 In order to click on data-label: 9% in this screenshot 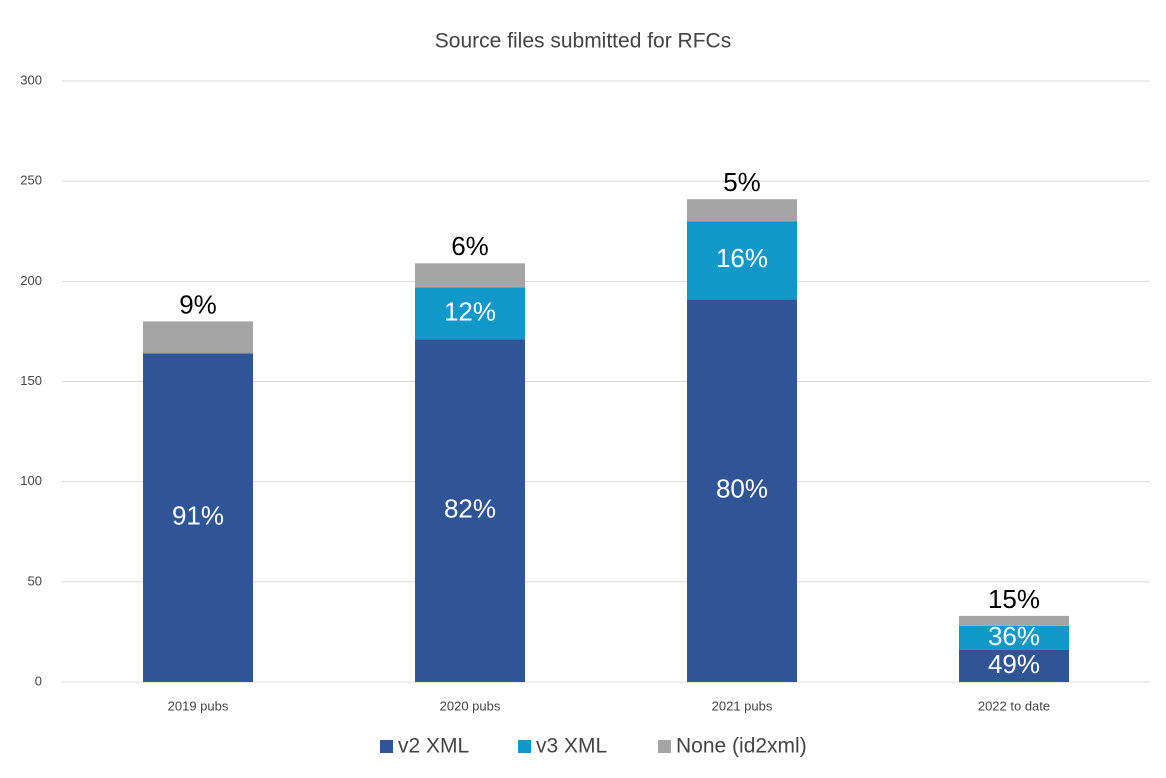, I will do `click(198, 304)`.